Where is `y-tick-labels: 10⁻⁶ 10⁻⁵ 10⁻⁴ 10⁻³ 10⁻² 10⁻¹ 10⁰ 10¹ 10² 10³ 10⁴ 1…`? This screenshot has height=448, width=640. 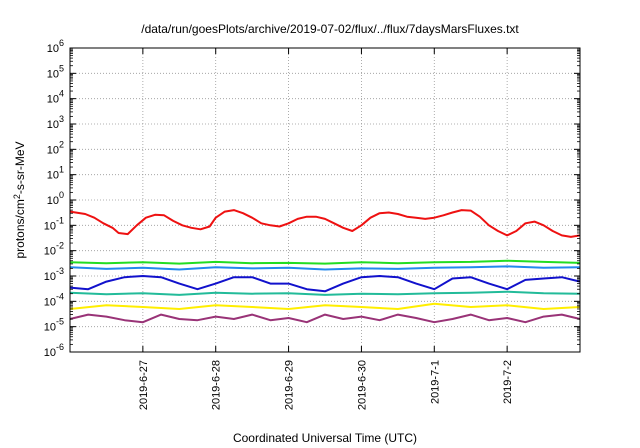
y-tick-labels: 10⁻⁶ 10⁻⁵ 10⁻⁴ 10⁻³ 10⁻² 10⁻¹ 10⁰ 10¹ 10² 10³ 10⁴ 1… is located at coordinates (54, 198).